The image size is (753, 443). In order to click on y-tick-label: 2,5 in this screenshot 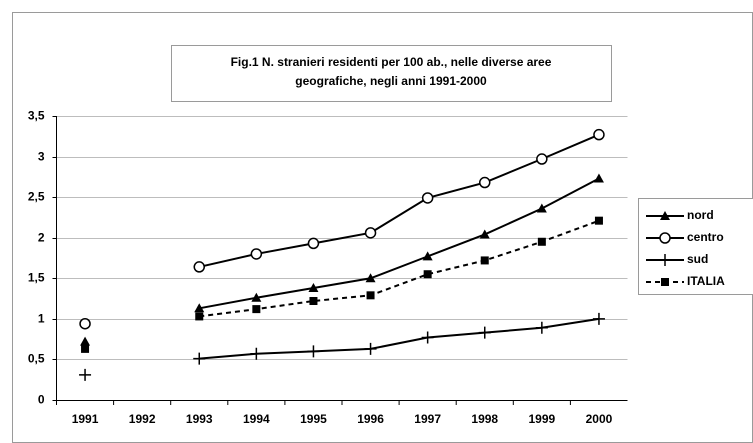, I will do `click(36, 197)`.